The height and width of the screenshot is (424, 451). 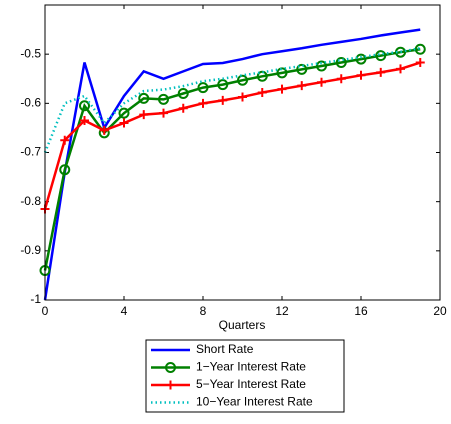 I want to click on legend-label: 1−Year Interest Rate, so click(x=251, y=367).